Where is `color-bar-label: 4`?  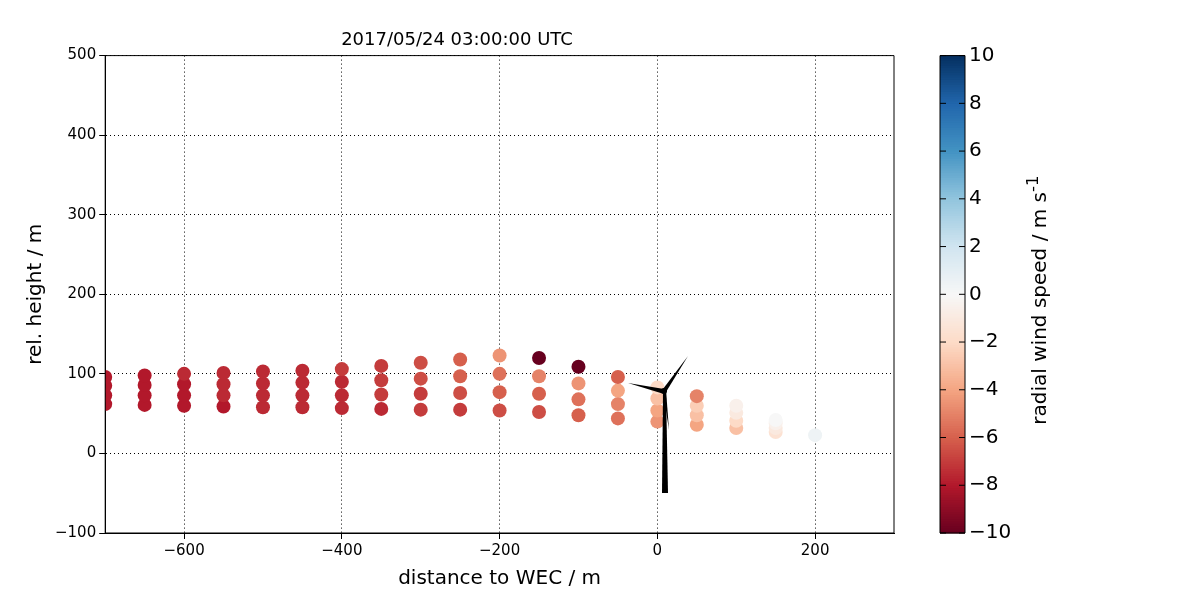 color-bar-label: 4 is located at coordinates (975, 197).